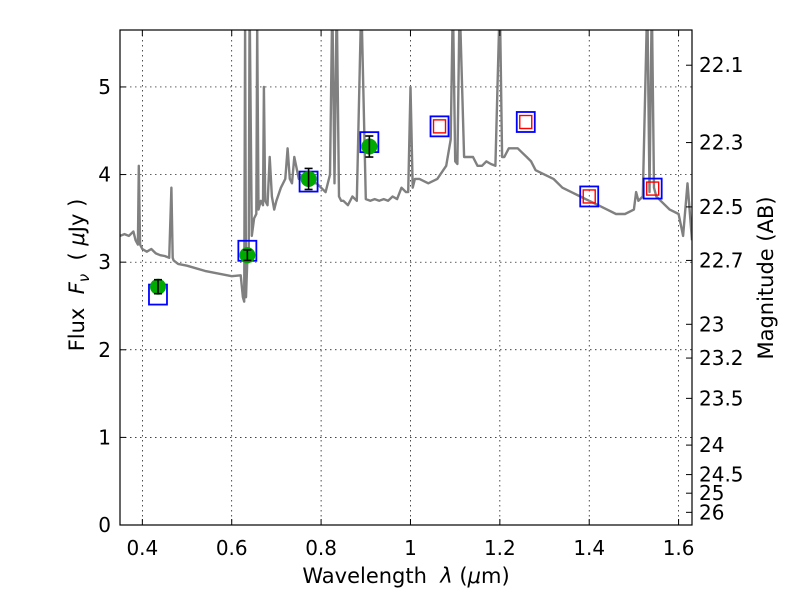 The width and height of the screenshot is (800, 600). What do you see at coordinates (711, 324) in the screenshot?
I see `y2-tick-label: 23` at bounding box center [711, 324].